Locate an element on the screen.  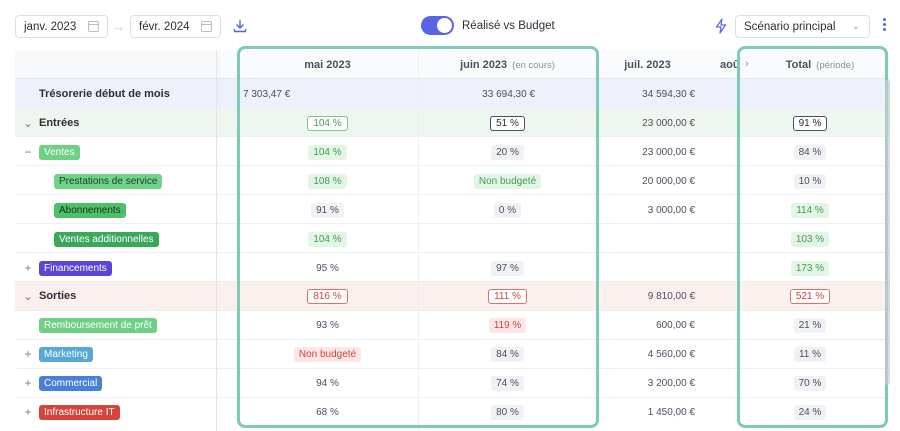
cell-entrees-juil: 23 000,00 € is located at coordinates (668, 123).